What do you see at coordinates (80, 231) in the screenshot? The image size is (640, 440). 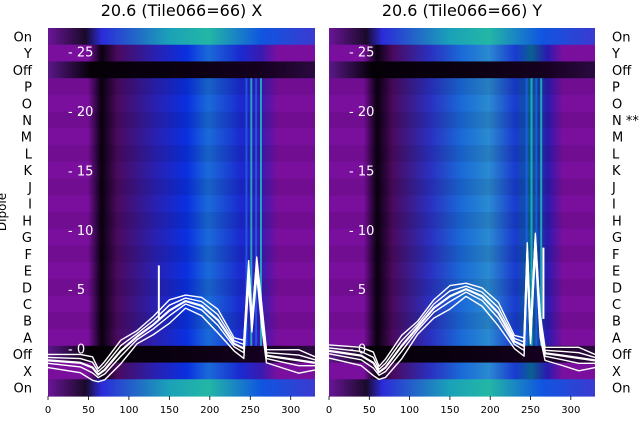 I see `y-tick-label: - 10` at bounding box center [80, 231].